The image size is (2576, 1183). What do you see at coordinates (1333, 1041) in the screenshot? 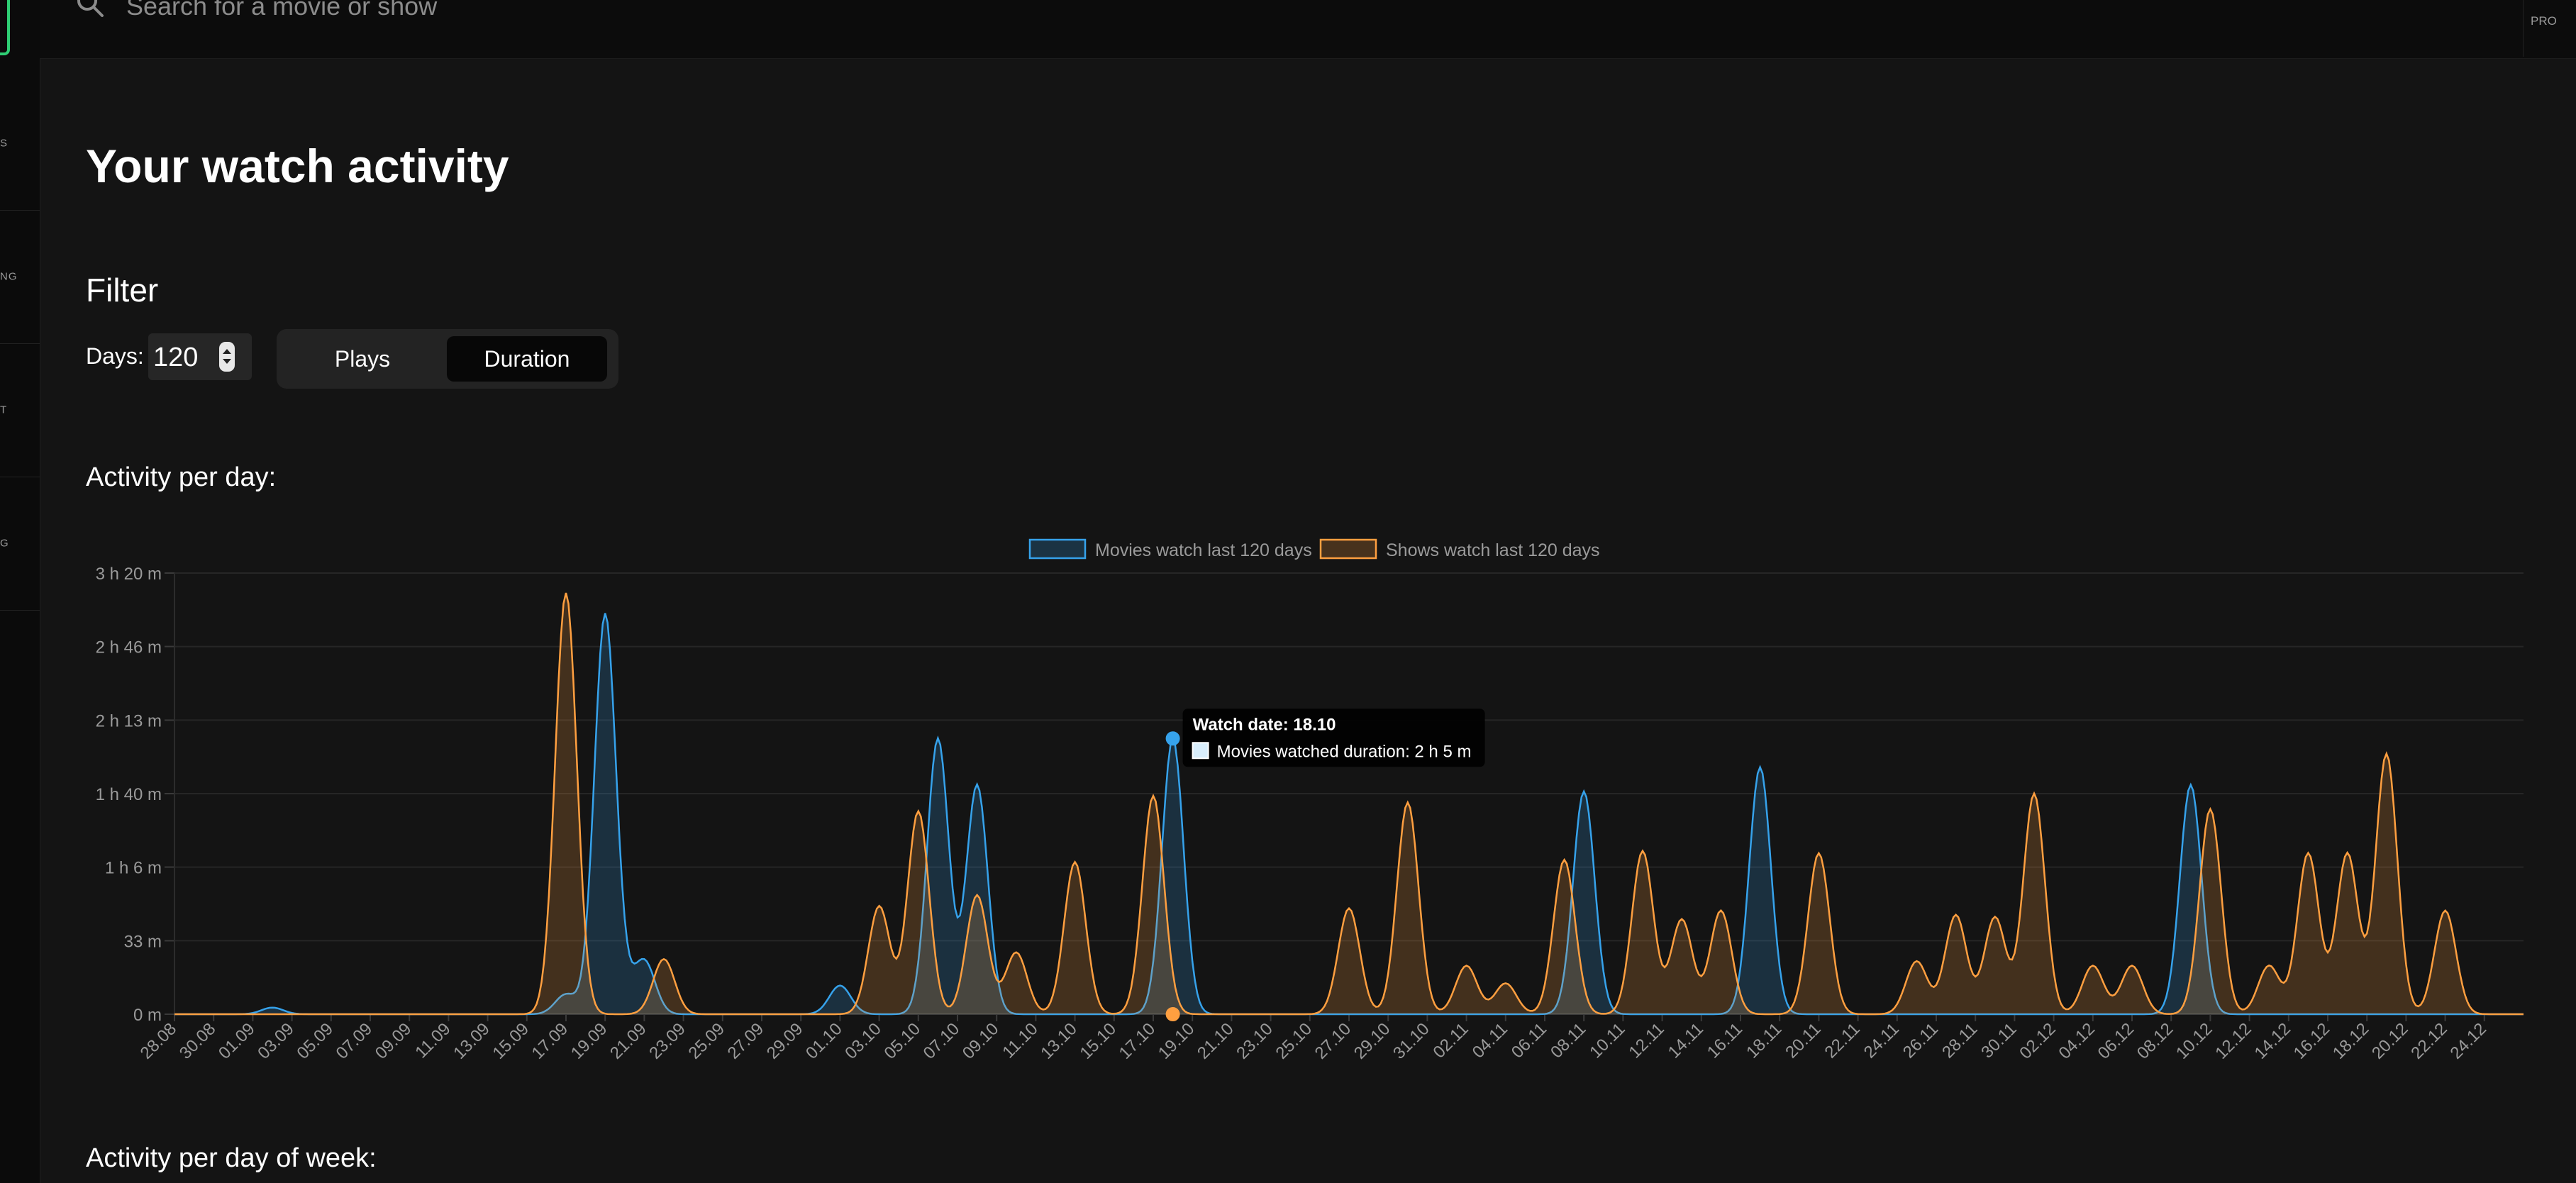
I see `x-tick-label: 27.10` at bounding box center [1333, 1041].